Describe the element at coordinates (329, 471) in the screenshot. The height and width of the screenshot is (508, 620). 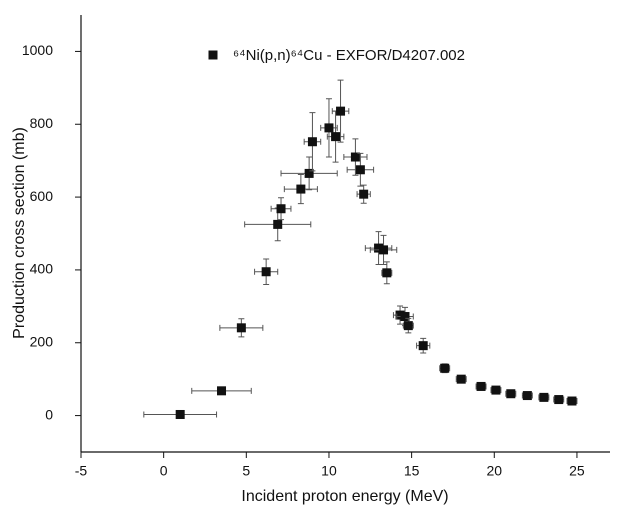
I see `x-tick-label: 10` at that location.